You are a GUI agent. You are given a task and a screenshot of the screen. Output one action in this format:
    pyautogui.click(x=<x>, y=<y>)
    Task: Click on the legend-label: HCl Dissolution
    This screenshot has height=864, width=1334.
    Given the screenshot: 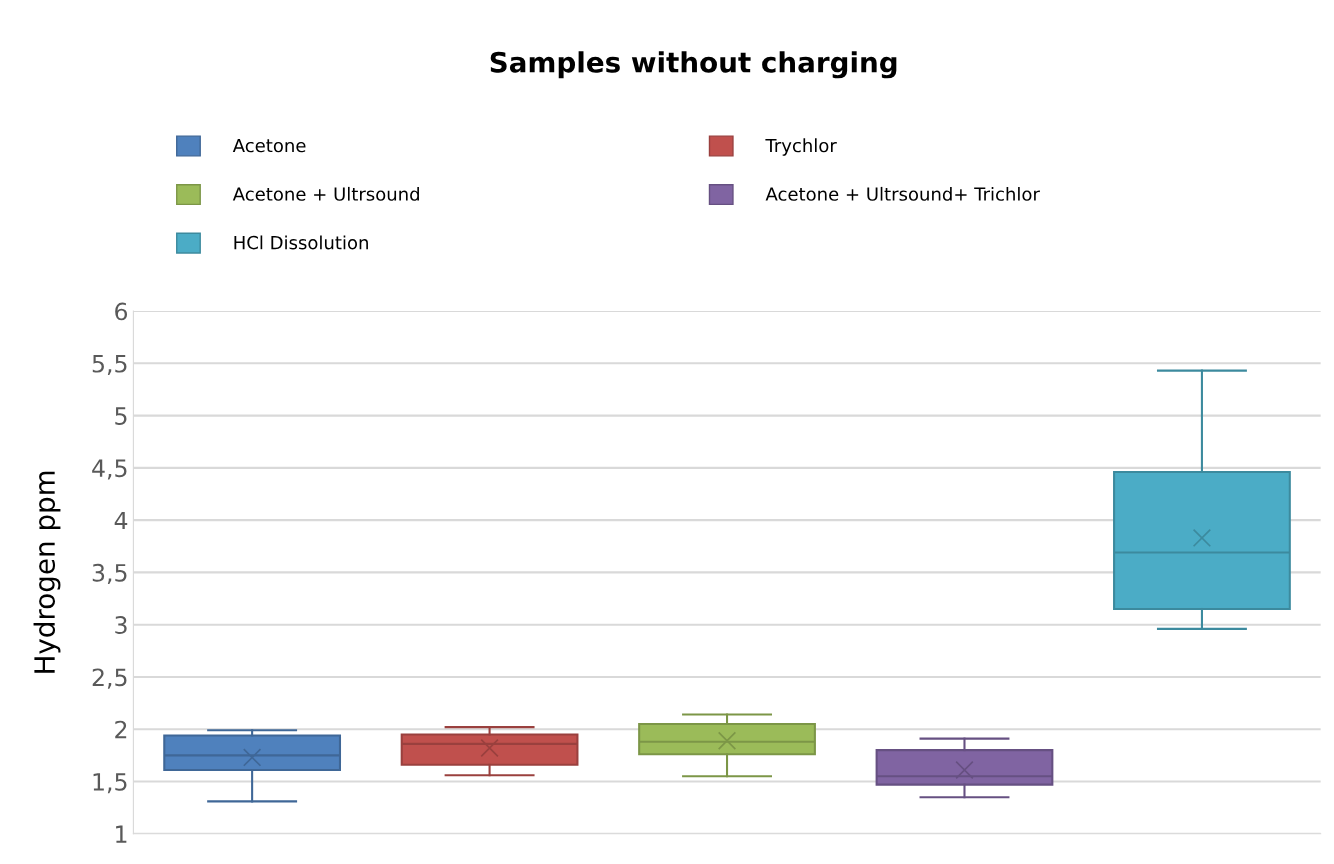 What is the action you would take?
    pyautogui.click(x=301, y=242)
    